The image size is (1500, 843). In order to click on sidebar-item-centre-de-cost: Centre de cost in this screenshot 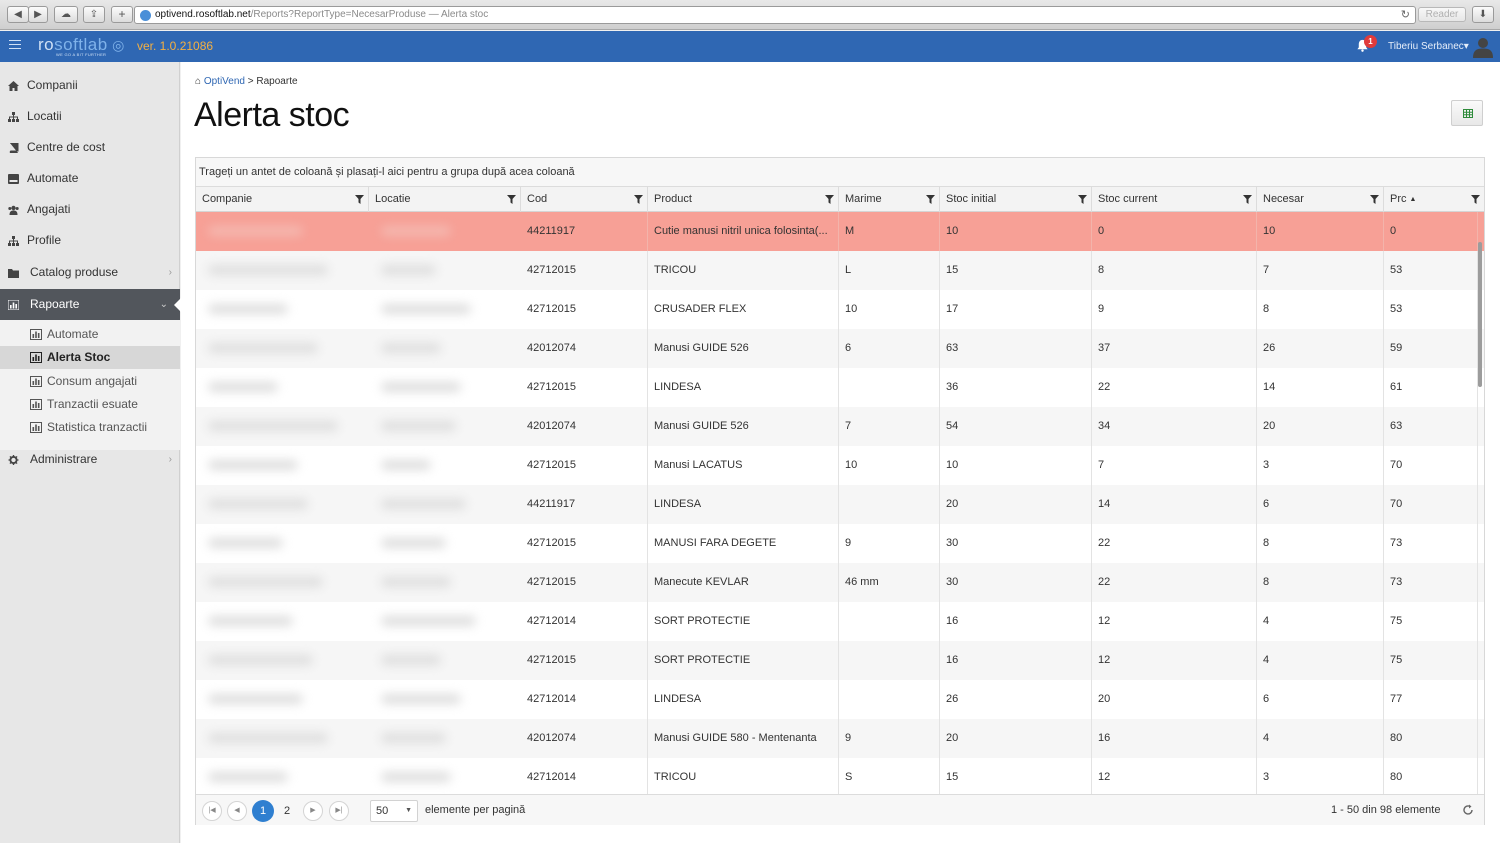, I will do `click(90, 147)`.